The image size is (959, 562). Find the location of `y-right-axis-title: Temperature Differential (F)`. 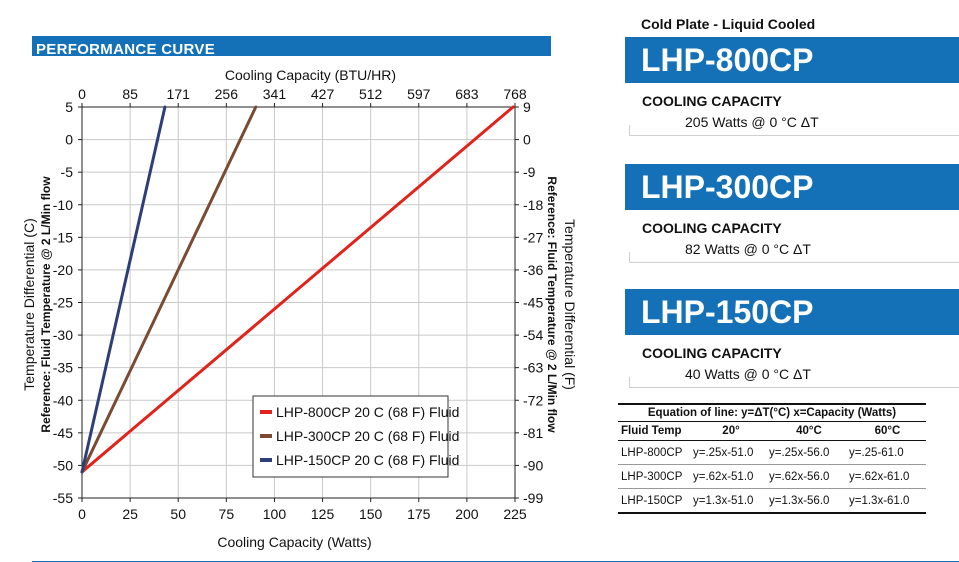

y-right-axis-title: Temperature Differential (F) is located at coordinates (570, 304).